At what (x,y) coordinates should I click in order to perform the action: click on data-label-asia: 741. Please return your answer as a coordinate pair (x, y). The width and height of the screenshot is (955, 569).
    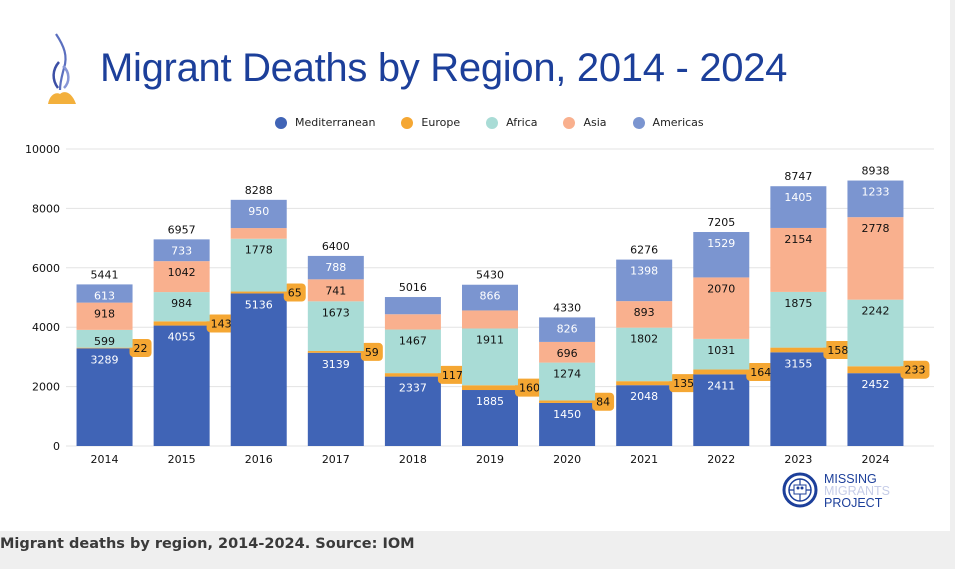
    Looking at the image, I should click on (335, 290).